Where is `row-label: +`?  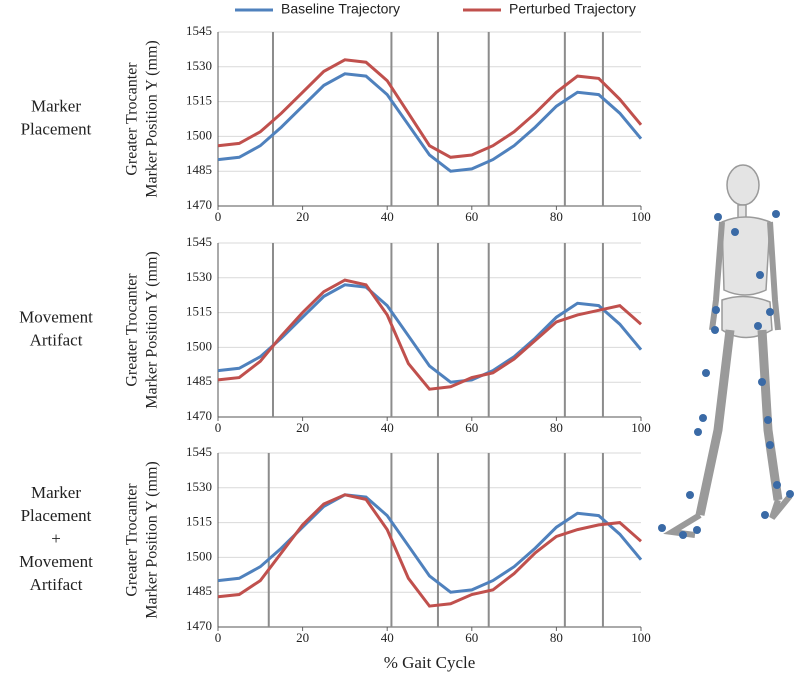
row-label: + is located at coordinates (56, 538).